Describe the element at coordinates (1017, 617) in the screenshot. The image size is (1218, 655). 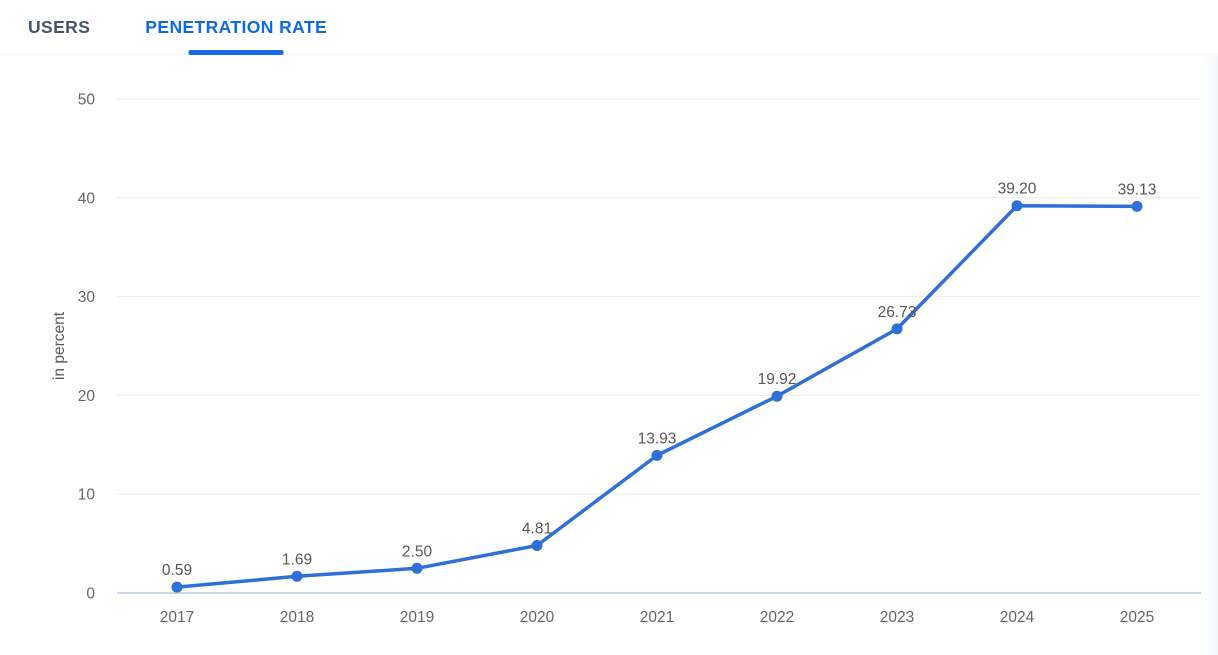
I see `x-tick-label: 2024` at that location.